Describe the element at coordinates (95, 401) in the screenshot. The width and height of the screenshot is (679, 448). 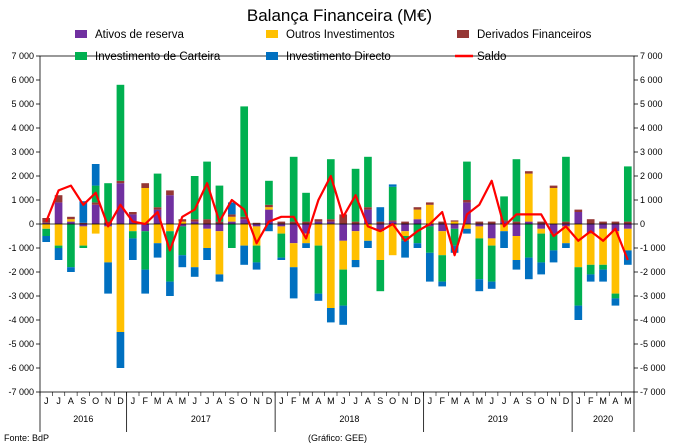
I see `month-label: O` at that location.